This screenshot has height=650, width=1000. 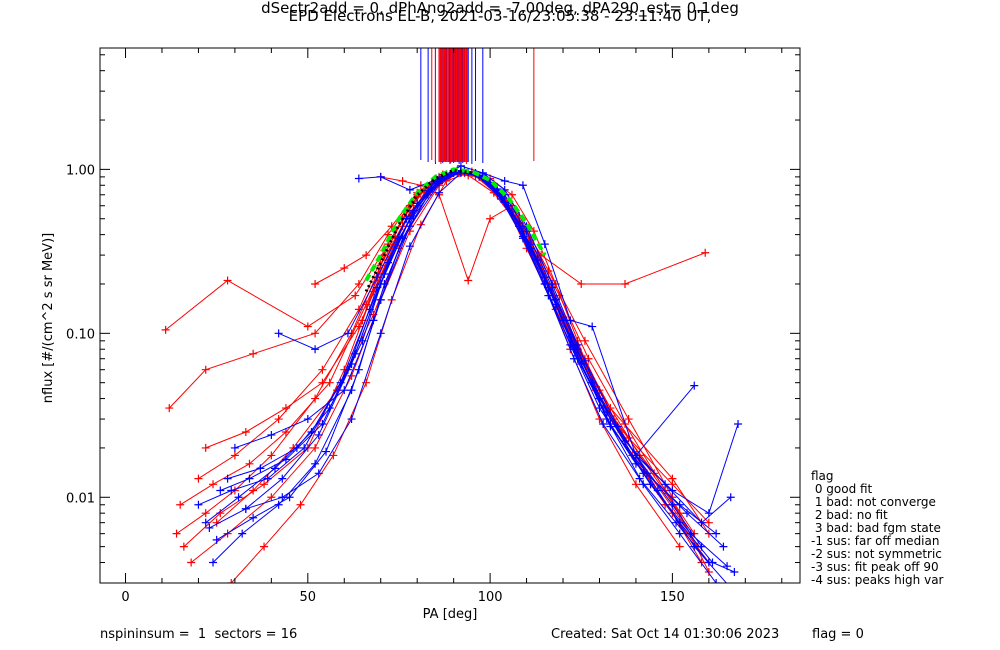 What do you see at coordinates (80, 334) in the screenshot?
I see `y-tick-label: 0.10` at bounding box center [80, 334].